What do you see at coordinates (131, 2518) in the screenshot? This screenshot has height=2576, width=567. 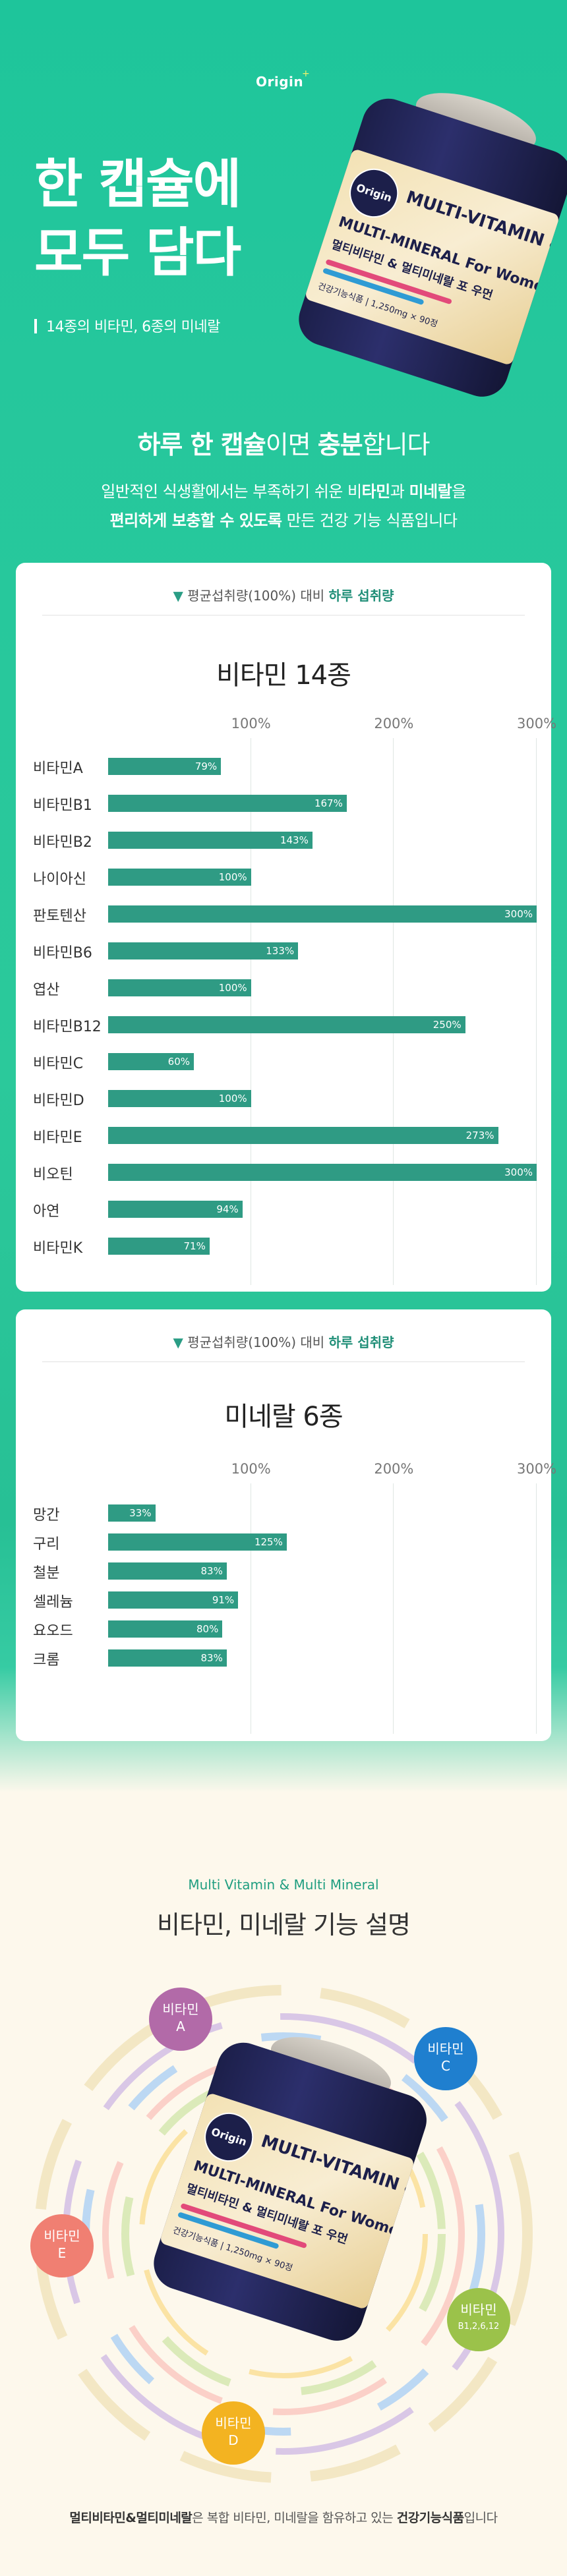 I see `caption-bold: 멀티비타민&멀티미네랄` at bounding box center [131, 2518].